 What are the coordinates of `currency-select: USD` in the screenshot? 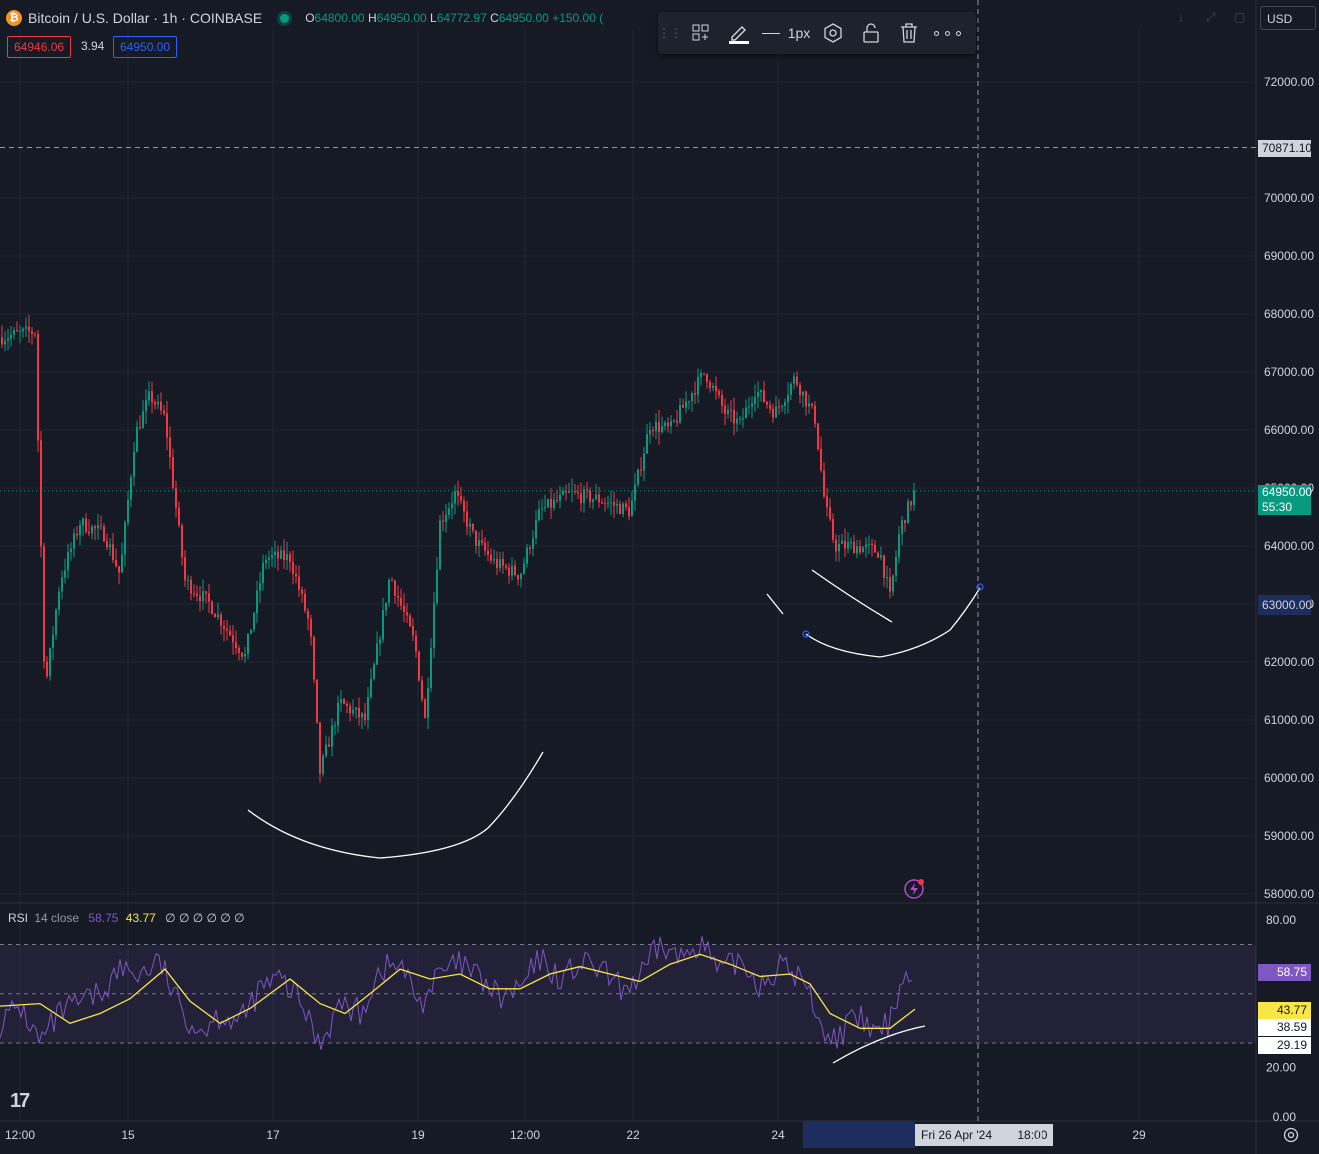 It's located at (1288, 18).